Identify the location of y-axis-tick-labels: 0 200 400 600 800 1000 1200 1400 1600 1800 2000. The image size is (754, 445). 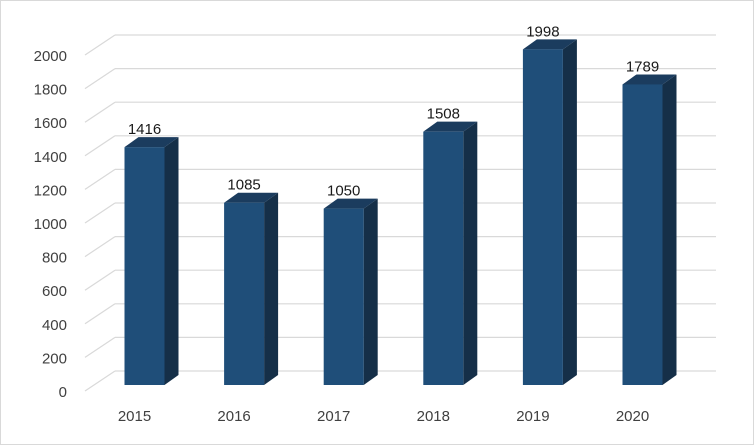
(50, 224).